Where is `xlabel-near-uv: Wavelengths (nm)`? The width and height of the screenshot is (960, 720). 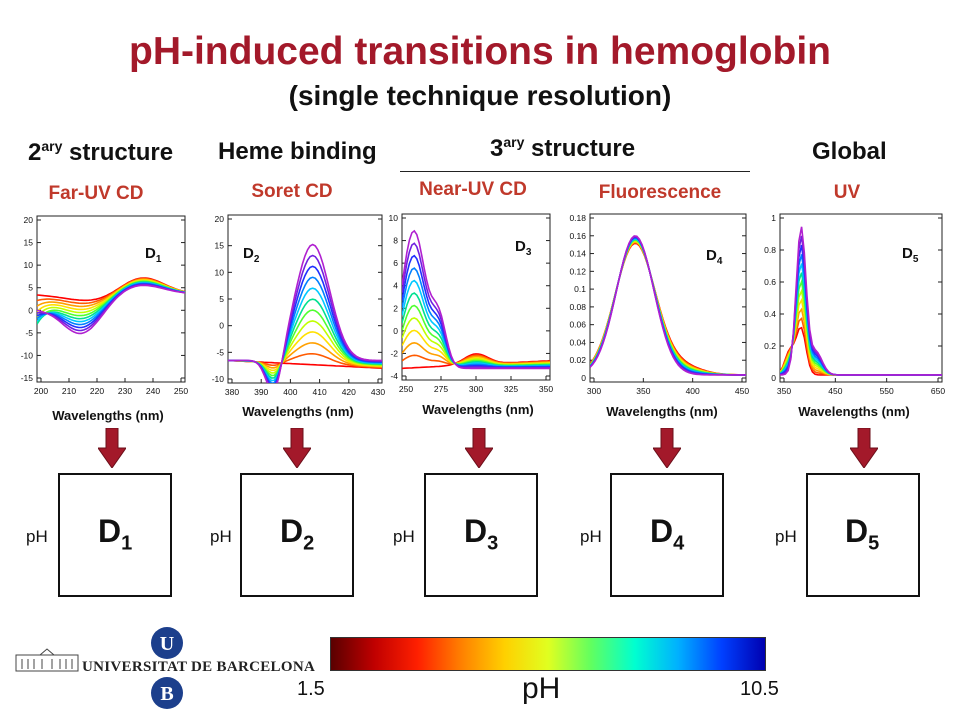 xlabel-near-uv: Wavelengths (nm) is located at coordinates (478, 409).